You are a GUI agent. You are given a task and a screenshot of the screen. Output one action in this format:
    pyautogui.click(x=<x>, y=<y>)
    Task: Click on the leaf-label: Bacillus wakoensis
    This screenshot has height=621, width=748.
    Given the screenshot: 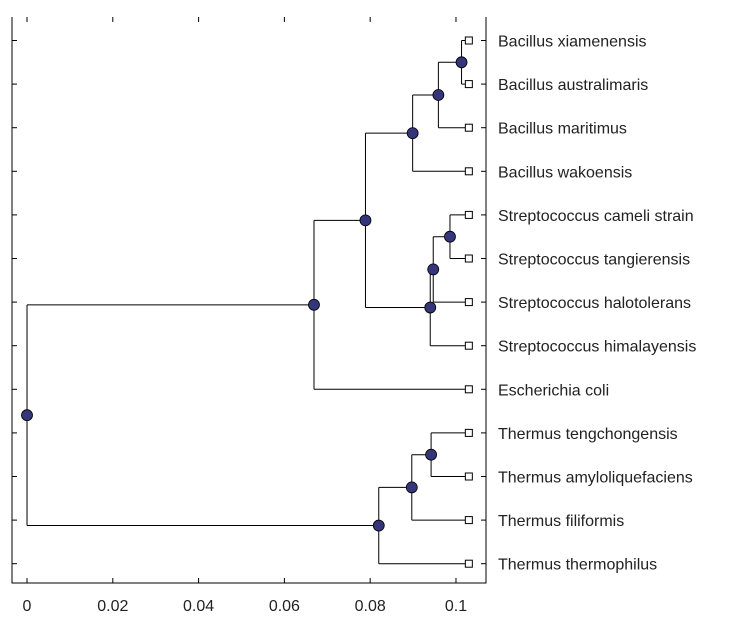 What is the action you would take?
    pyautogui.click(x=565, y=172)
    